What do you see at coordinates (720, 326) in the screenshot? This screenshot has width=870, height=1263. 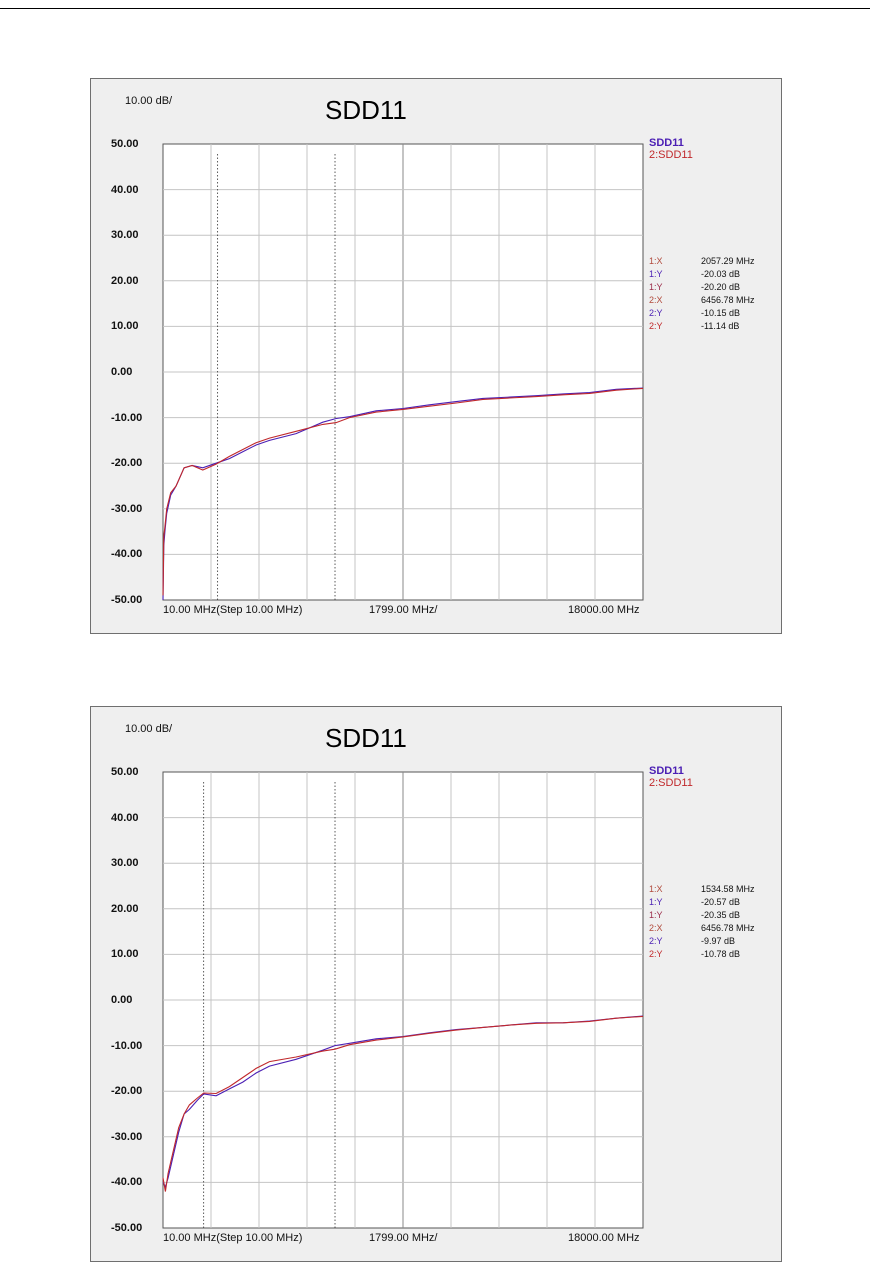 I see `marker-value: -11.14 dB` at bounding box center [720, 326].